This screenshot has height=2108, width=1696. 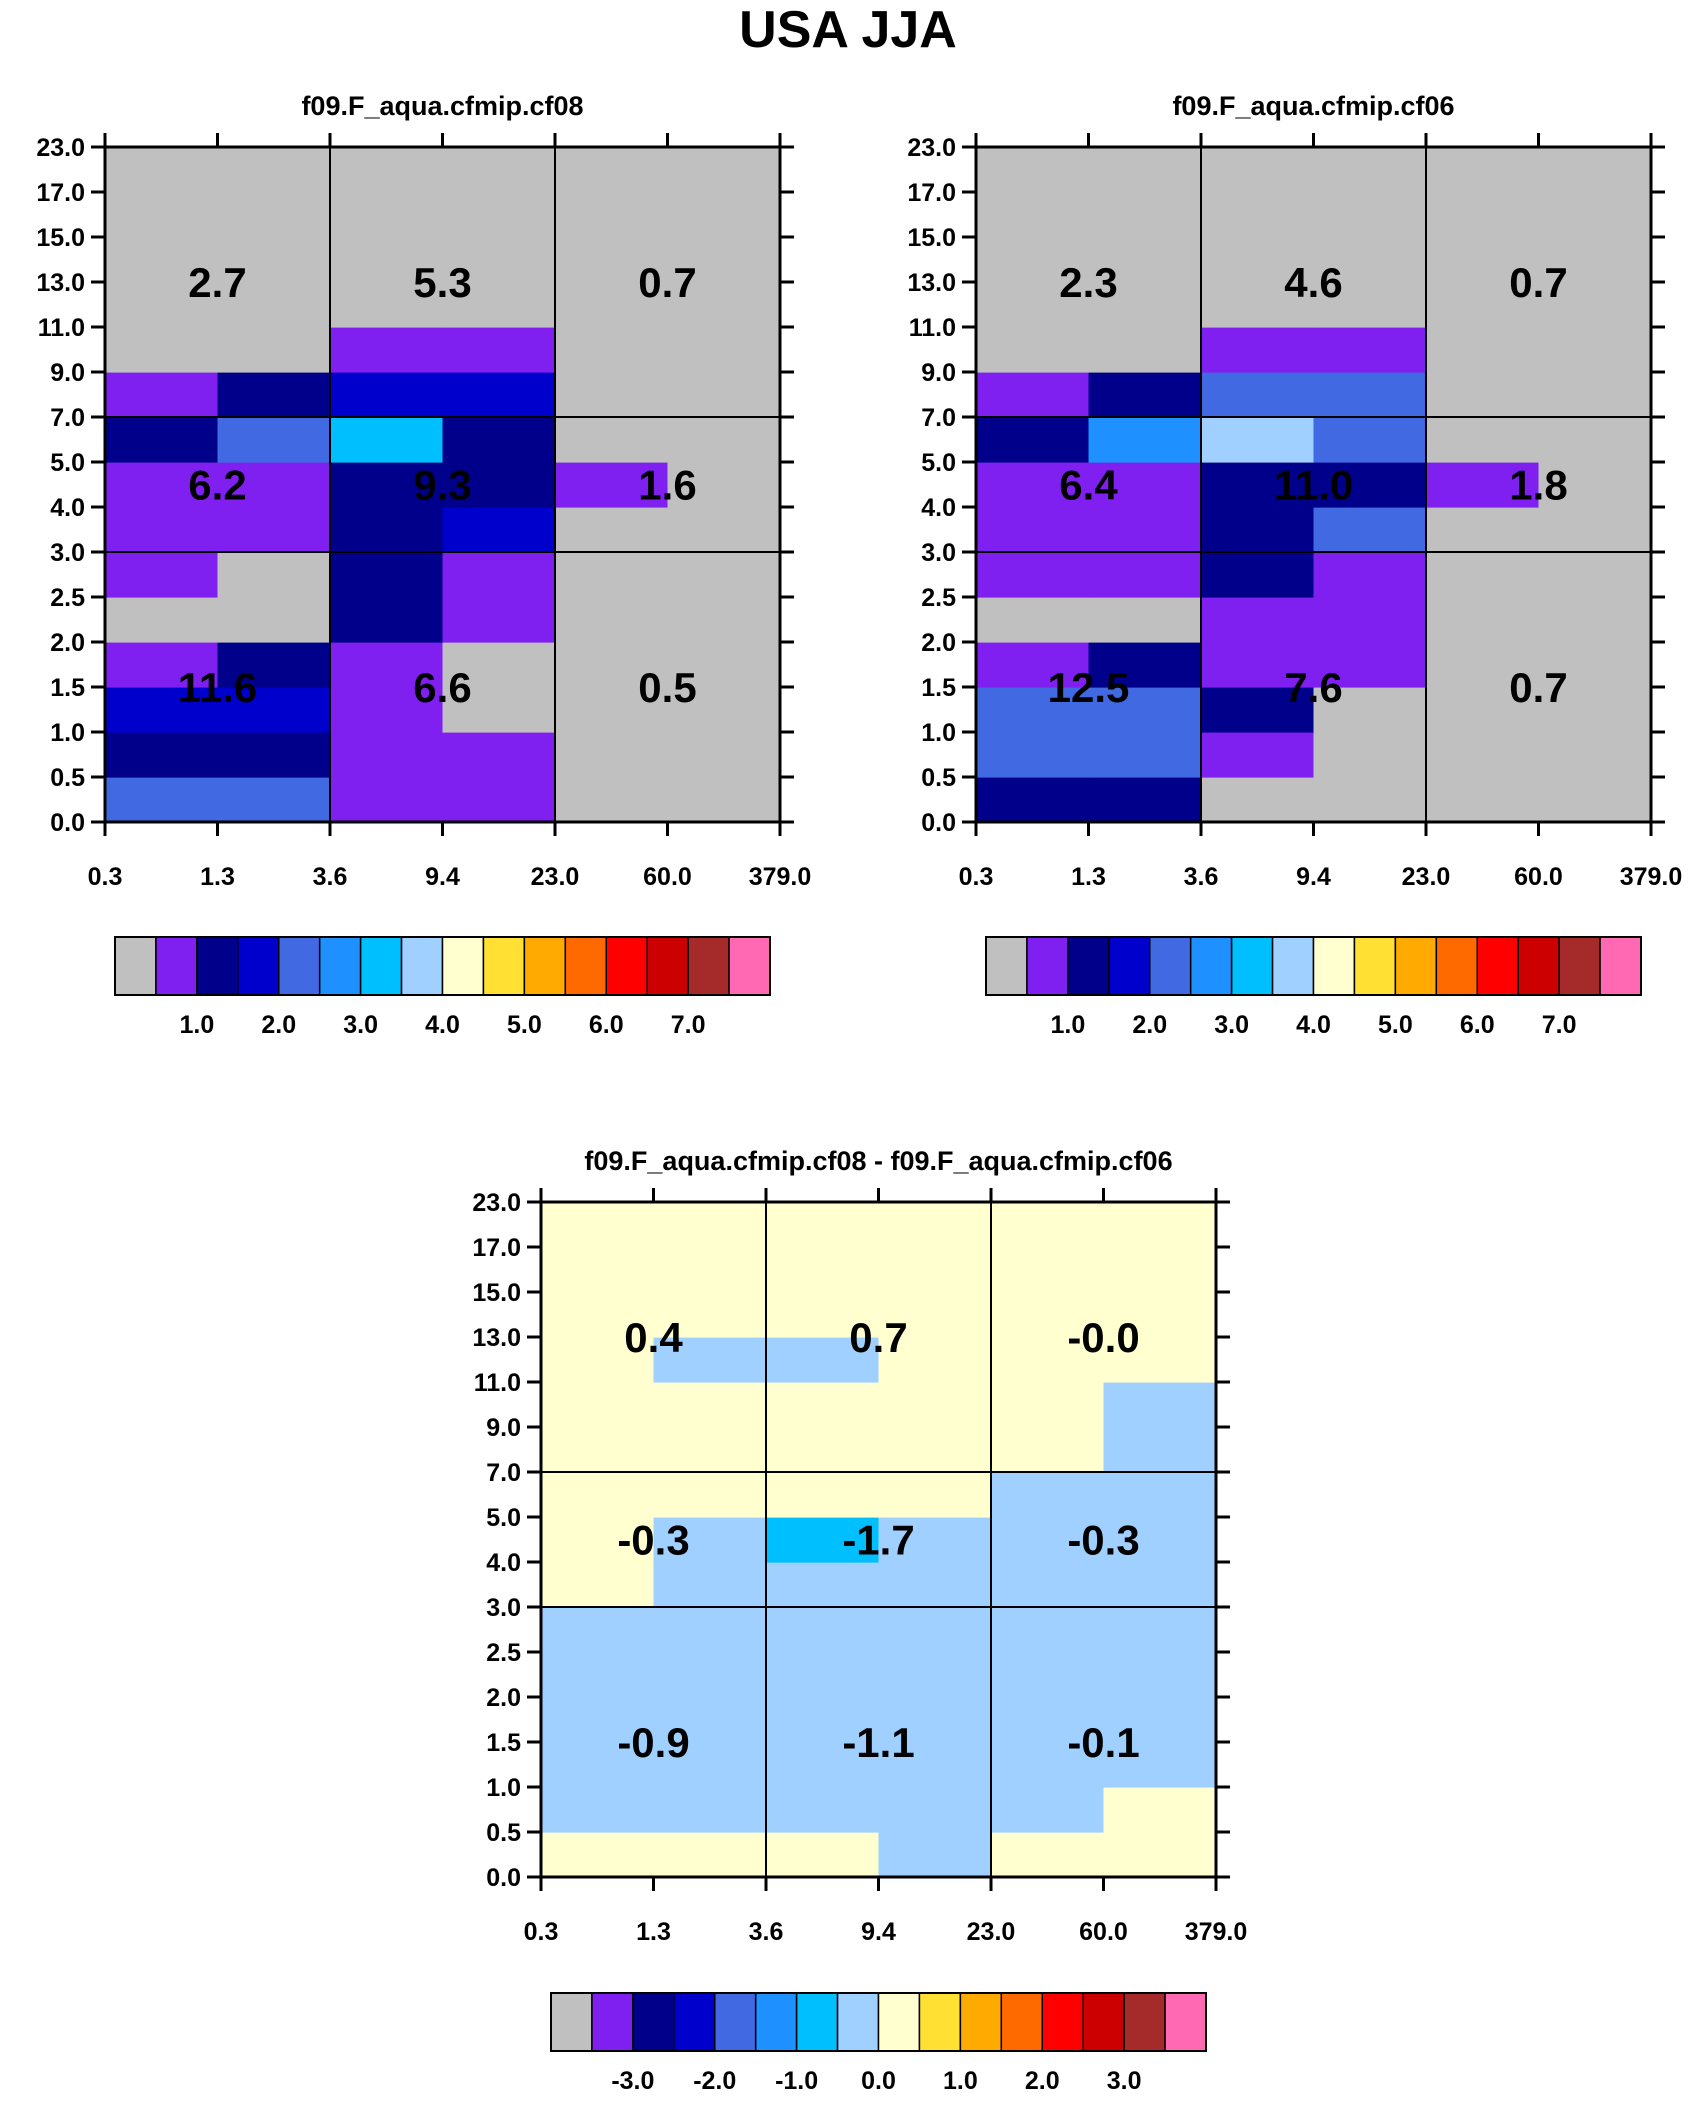 I want to click on box-total-label: 2.7, so click(x=217, y=282).